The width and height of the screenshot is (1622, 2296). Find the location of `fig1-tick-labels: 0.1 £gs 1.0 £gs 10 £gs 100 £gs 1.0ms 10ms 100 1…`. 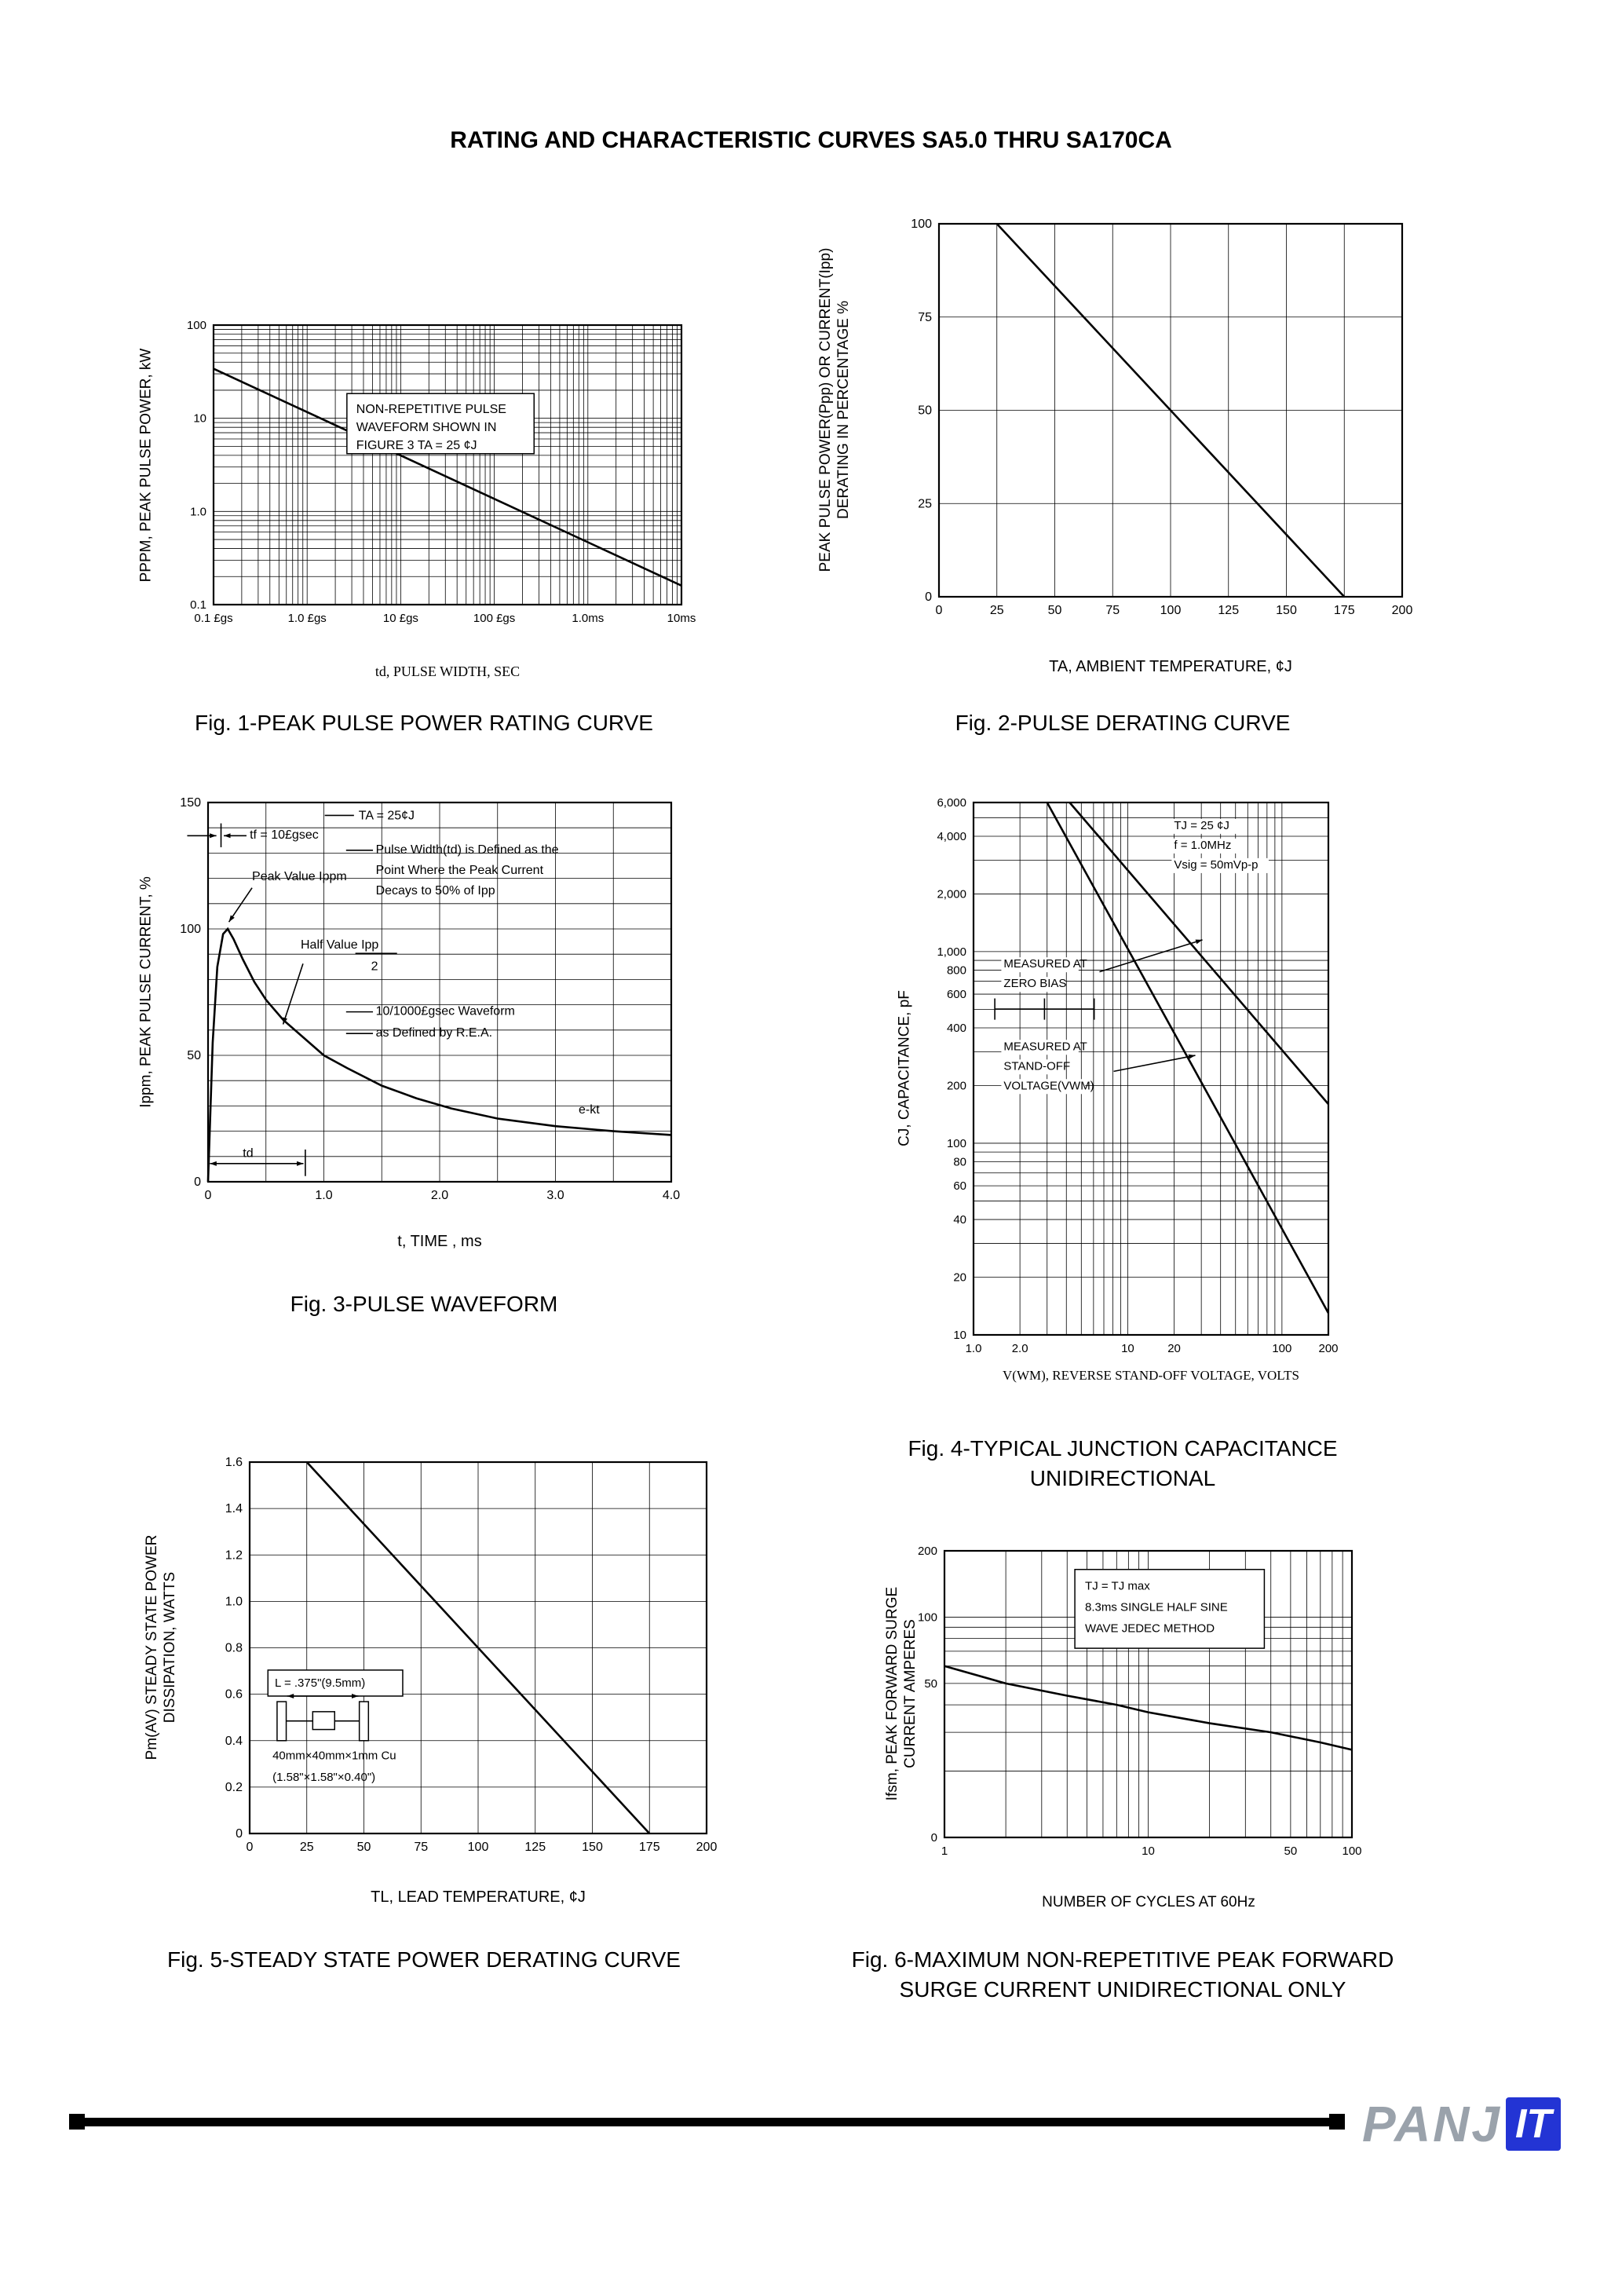

fig1-tick-labels: 0.1 £gs 1.0 £gs 10 £gs 100 £gs 1.0ms 10ms 100 1… is located at coordinates (442, 472).